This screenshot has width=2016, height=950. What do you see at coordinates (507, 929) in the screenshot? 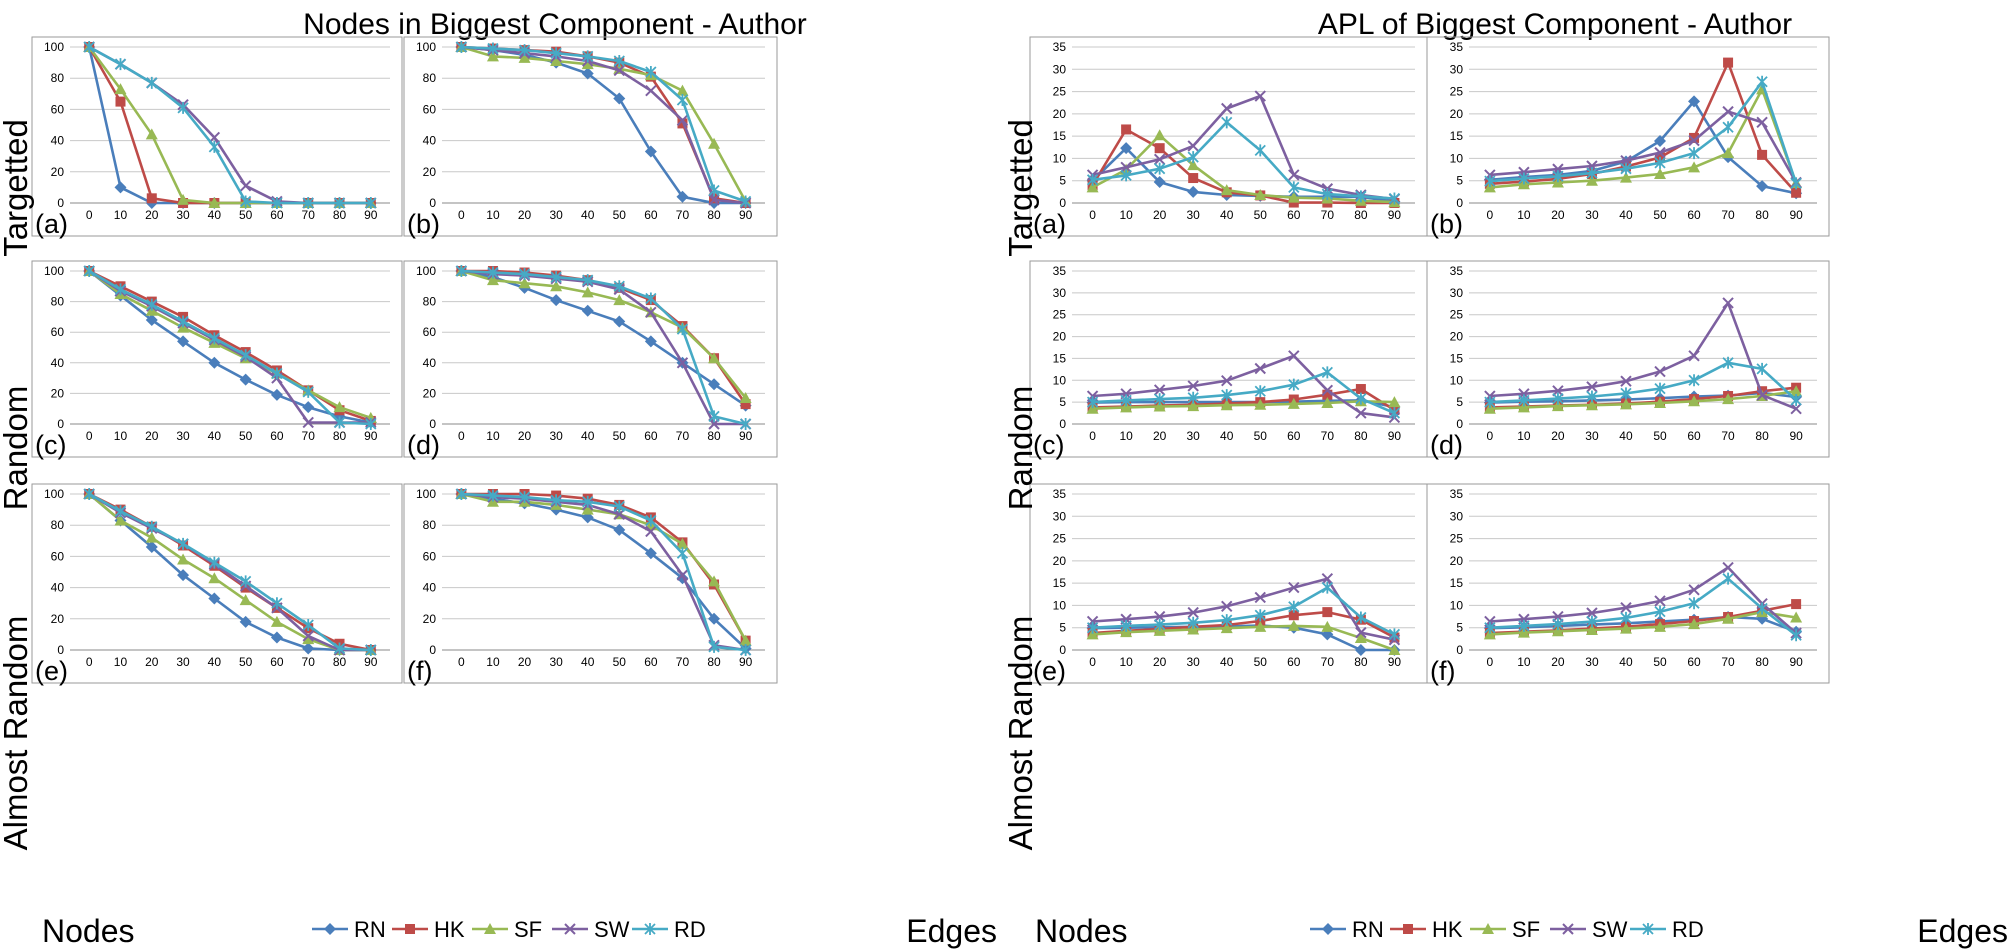
I see `legend-item-sf: SF` at bounding box center [507, 929].